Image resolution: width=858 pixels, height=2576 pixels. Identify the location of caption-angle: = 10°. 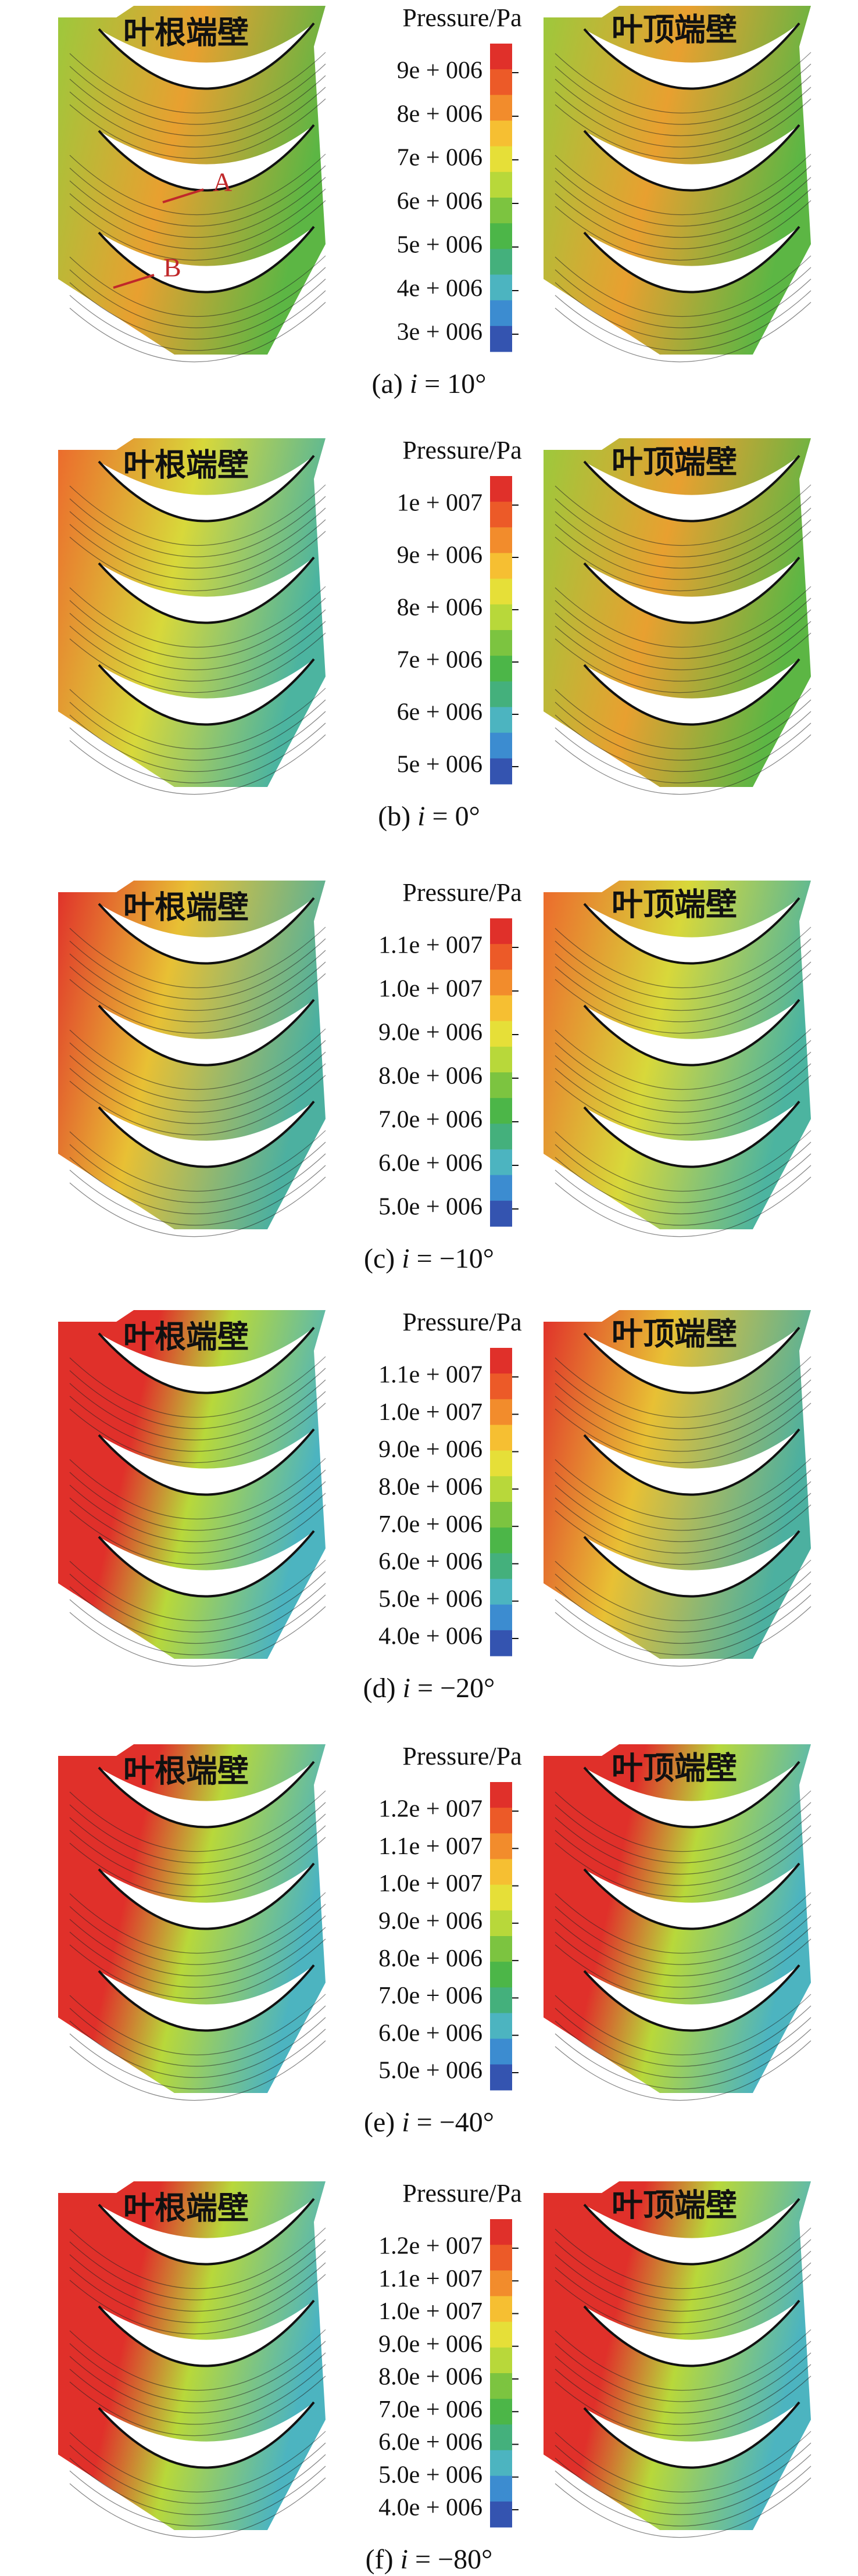
(455, 383).